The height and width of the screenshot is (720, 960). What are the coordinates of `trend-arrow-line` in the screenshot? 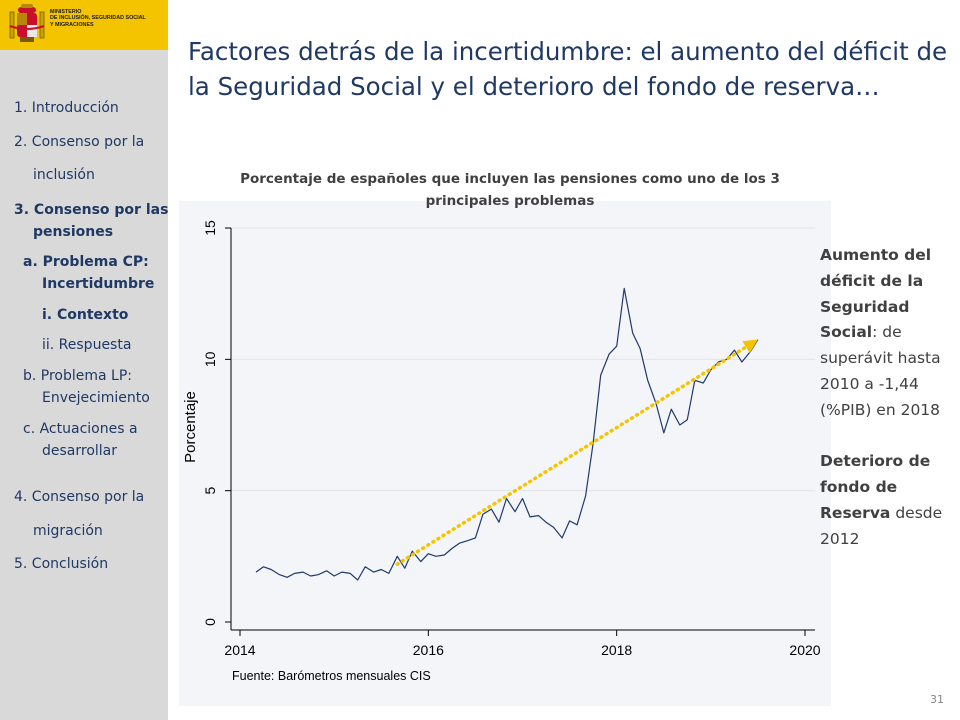 It's located at (571, 455).